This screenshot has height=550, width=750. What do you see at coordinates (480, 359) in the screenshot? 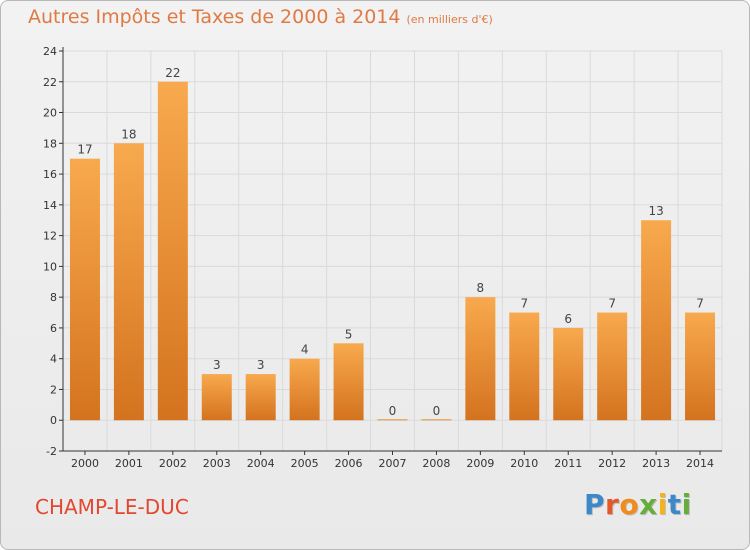
I see `bar-2009` at bounding box center [480, 359].